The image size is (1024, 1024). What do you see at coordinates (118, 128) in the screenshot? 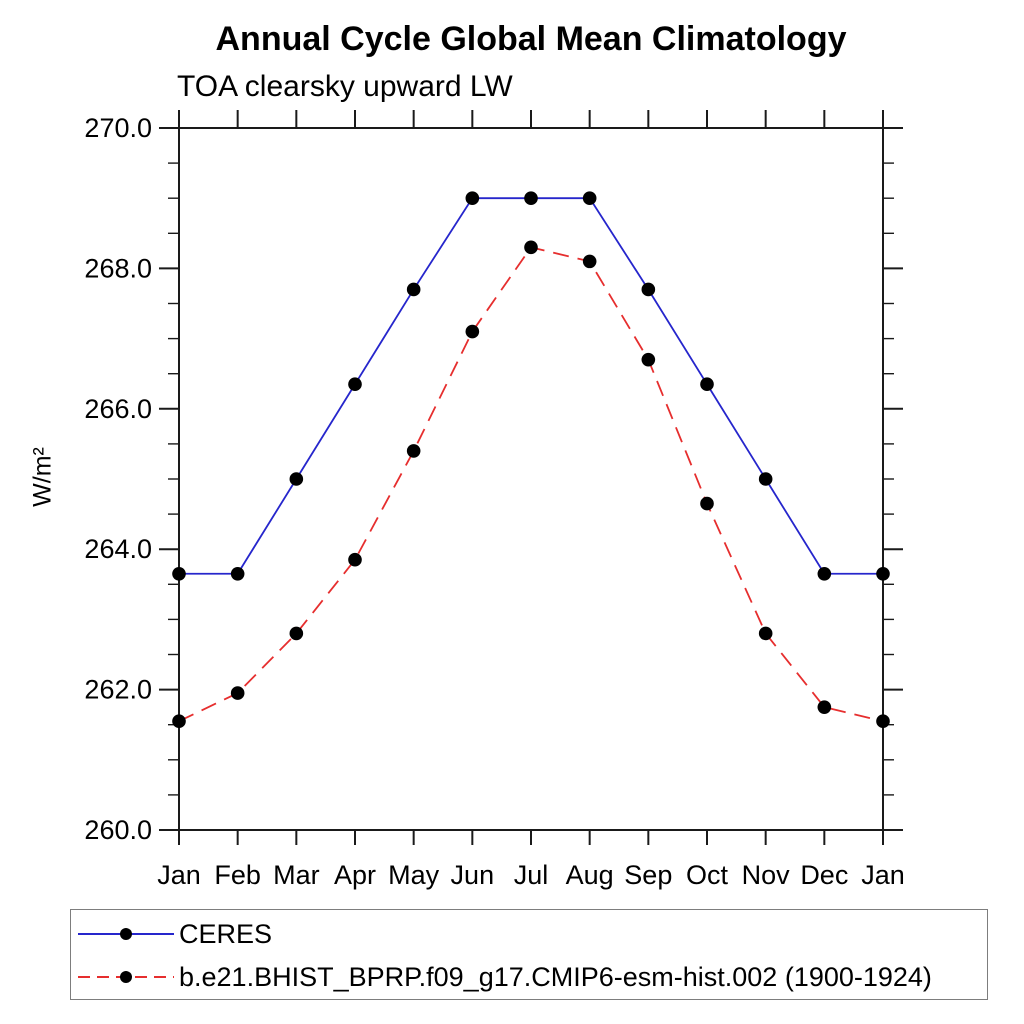
I see `y-tick-label: 270.0` at bounding box center [118, 128].